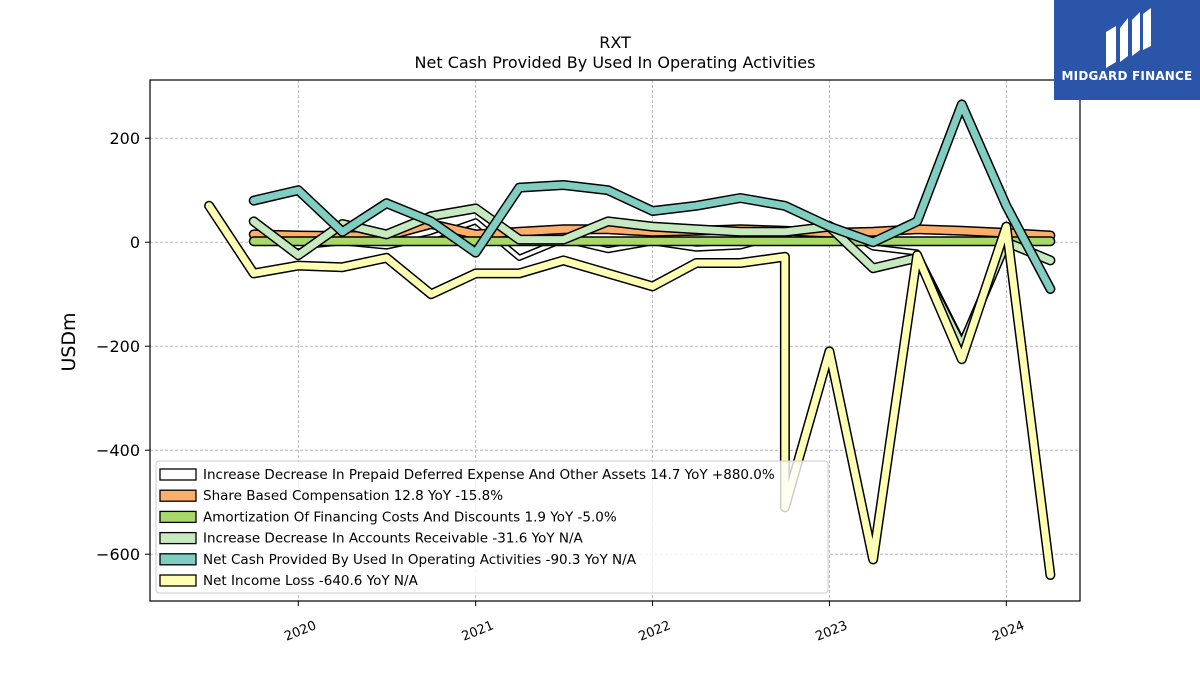 The width and height of the screenshot is (1200, 675). I want to click on brand-logo: MIDGARD FINANCE, so click(1127, 50).